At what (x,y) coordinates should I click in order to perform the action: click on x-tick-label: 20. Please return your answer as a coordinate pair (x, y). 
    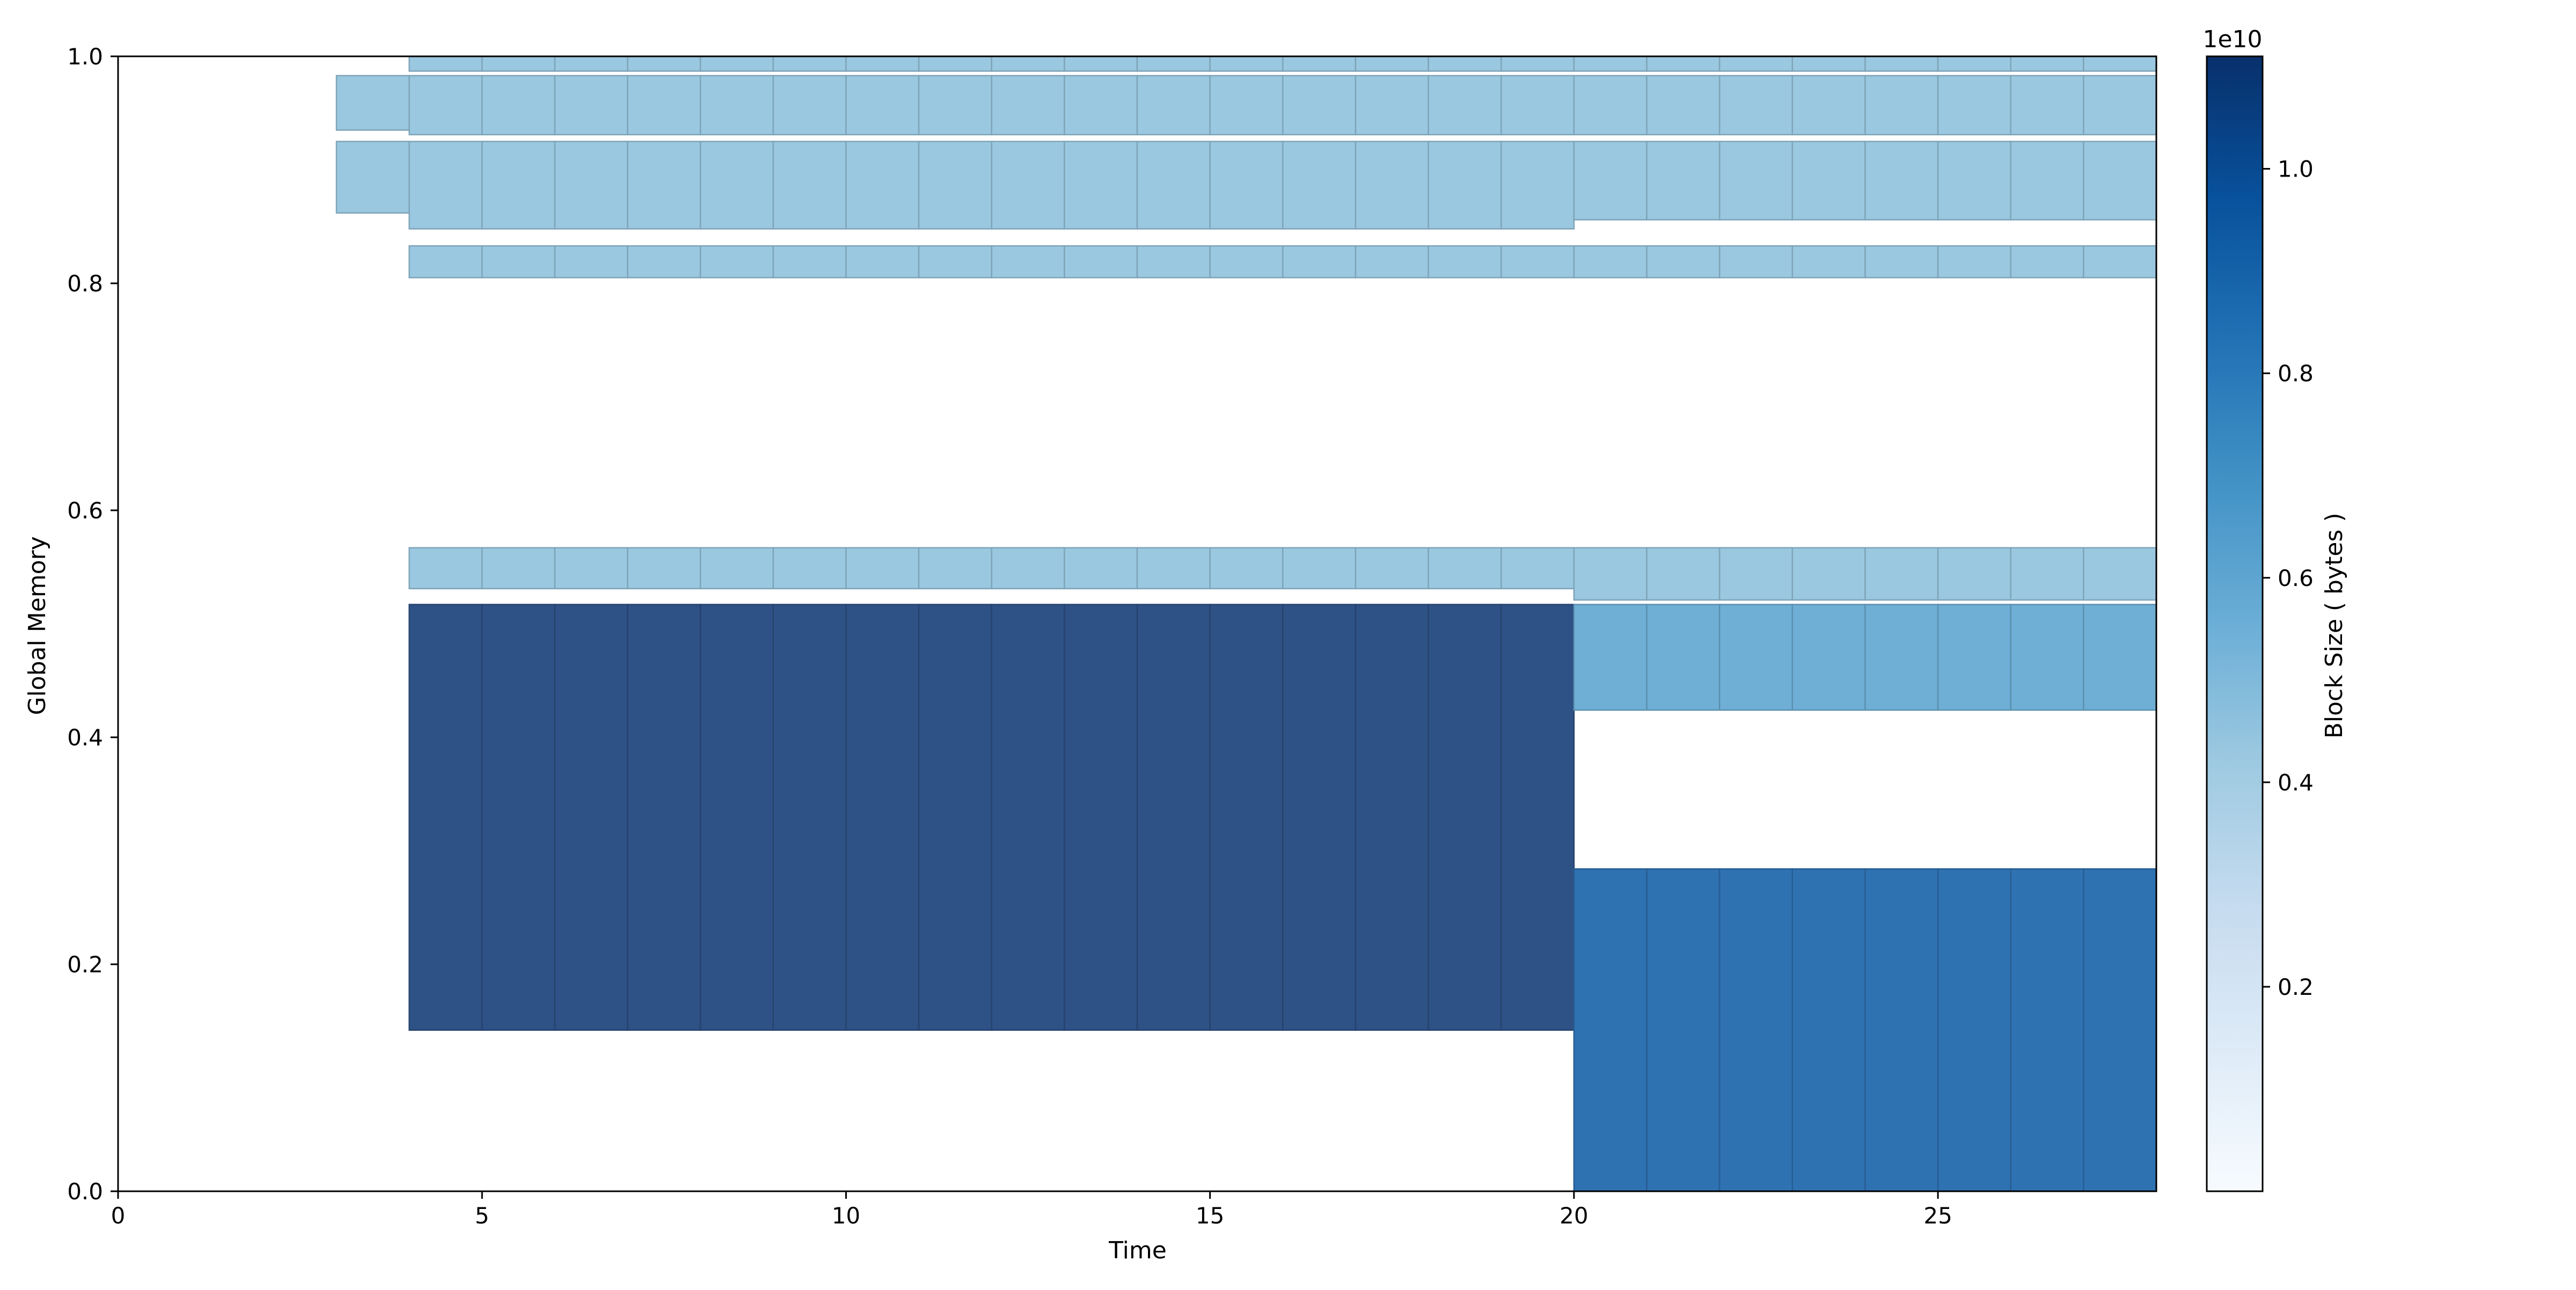
    Looking at the image, I should click on (1574, 1216).